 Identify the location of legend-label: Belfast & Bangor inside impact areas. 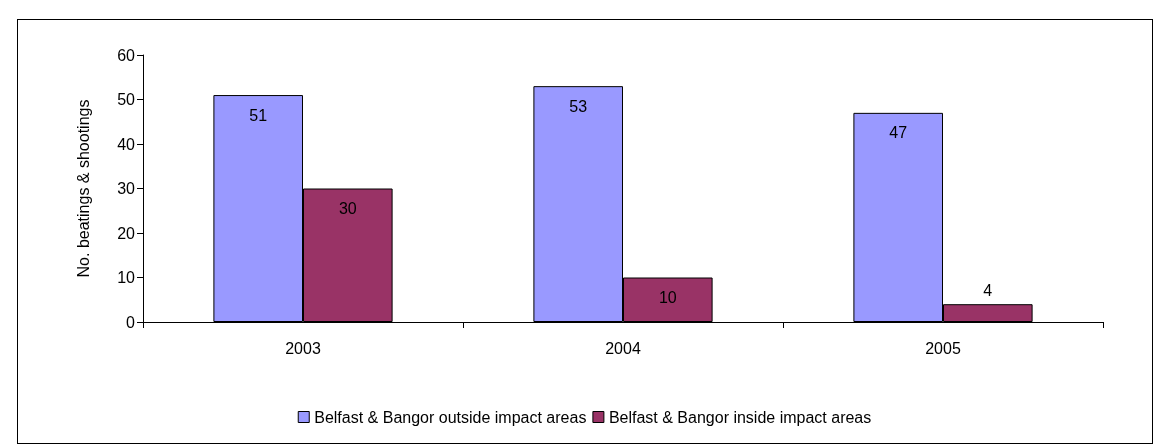
(740, 417).